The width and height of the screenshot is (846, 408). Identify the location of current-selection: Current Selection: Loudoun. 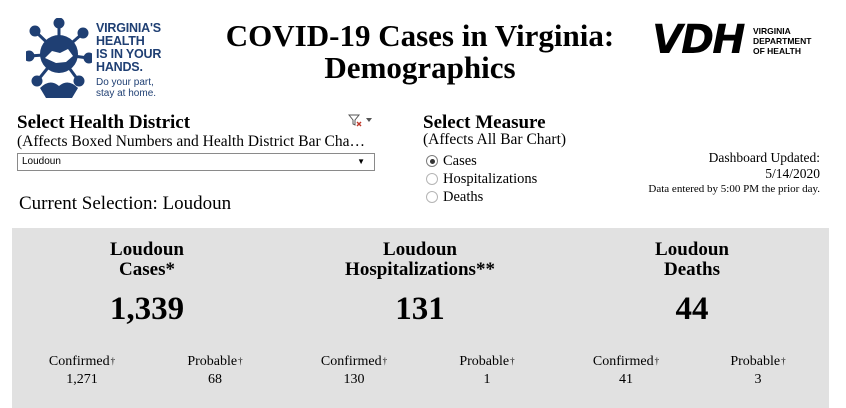
(125, 203).